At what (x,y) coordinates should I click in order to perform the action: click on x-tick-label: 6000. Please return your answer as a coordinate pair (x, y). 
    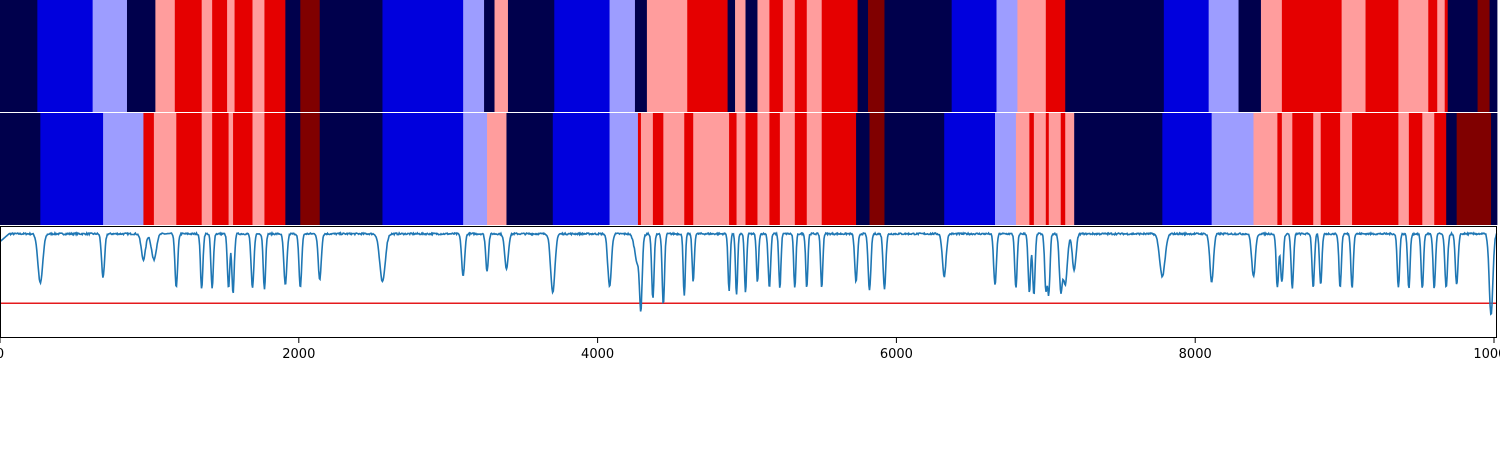
    Looking at the image, I should click on (896, 354).